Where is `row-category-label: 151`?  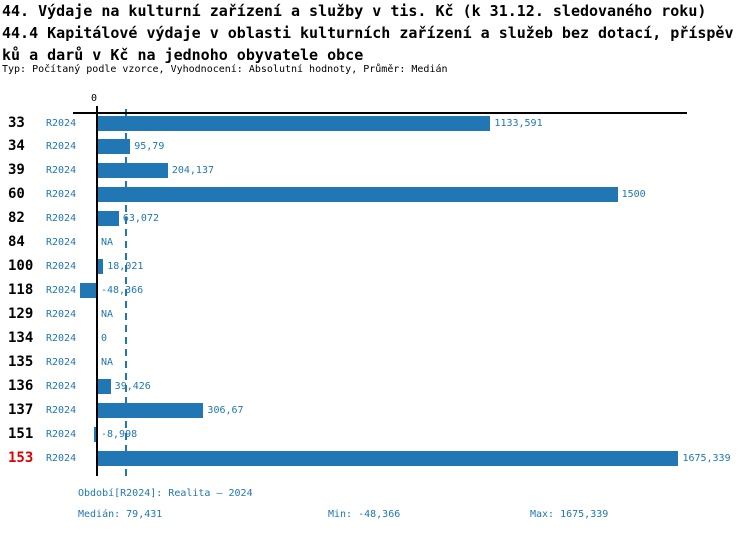 row-category-label: 151 is located at coordinates (21, 433).